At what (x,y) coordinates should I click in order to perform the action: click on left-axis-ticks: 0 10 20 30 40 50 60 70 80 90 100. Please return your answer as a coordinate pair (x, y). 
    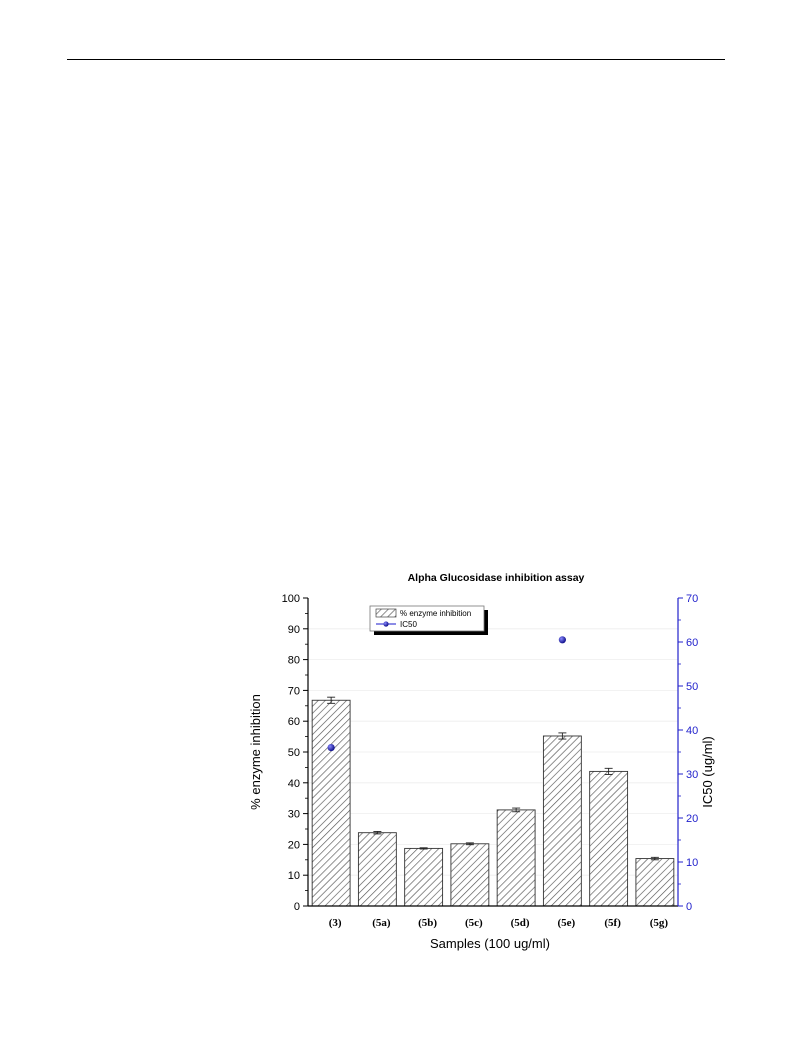
    Looking at the image, I should click on (295, 753).